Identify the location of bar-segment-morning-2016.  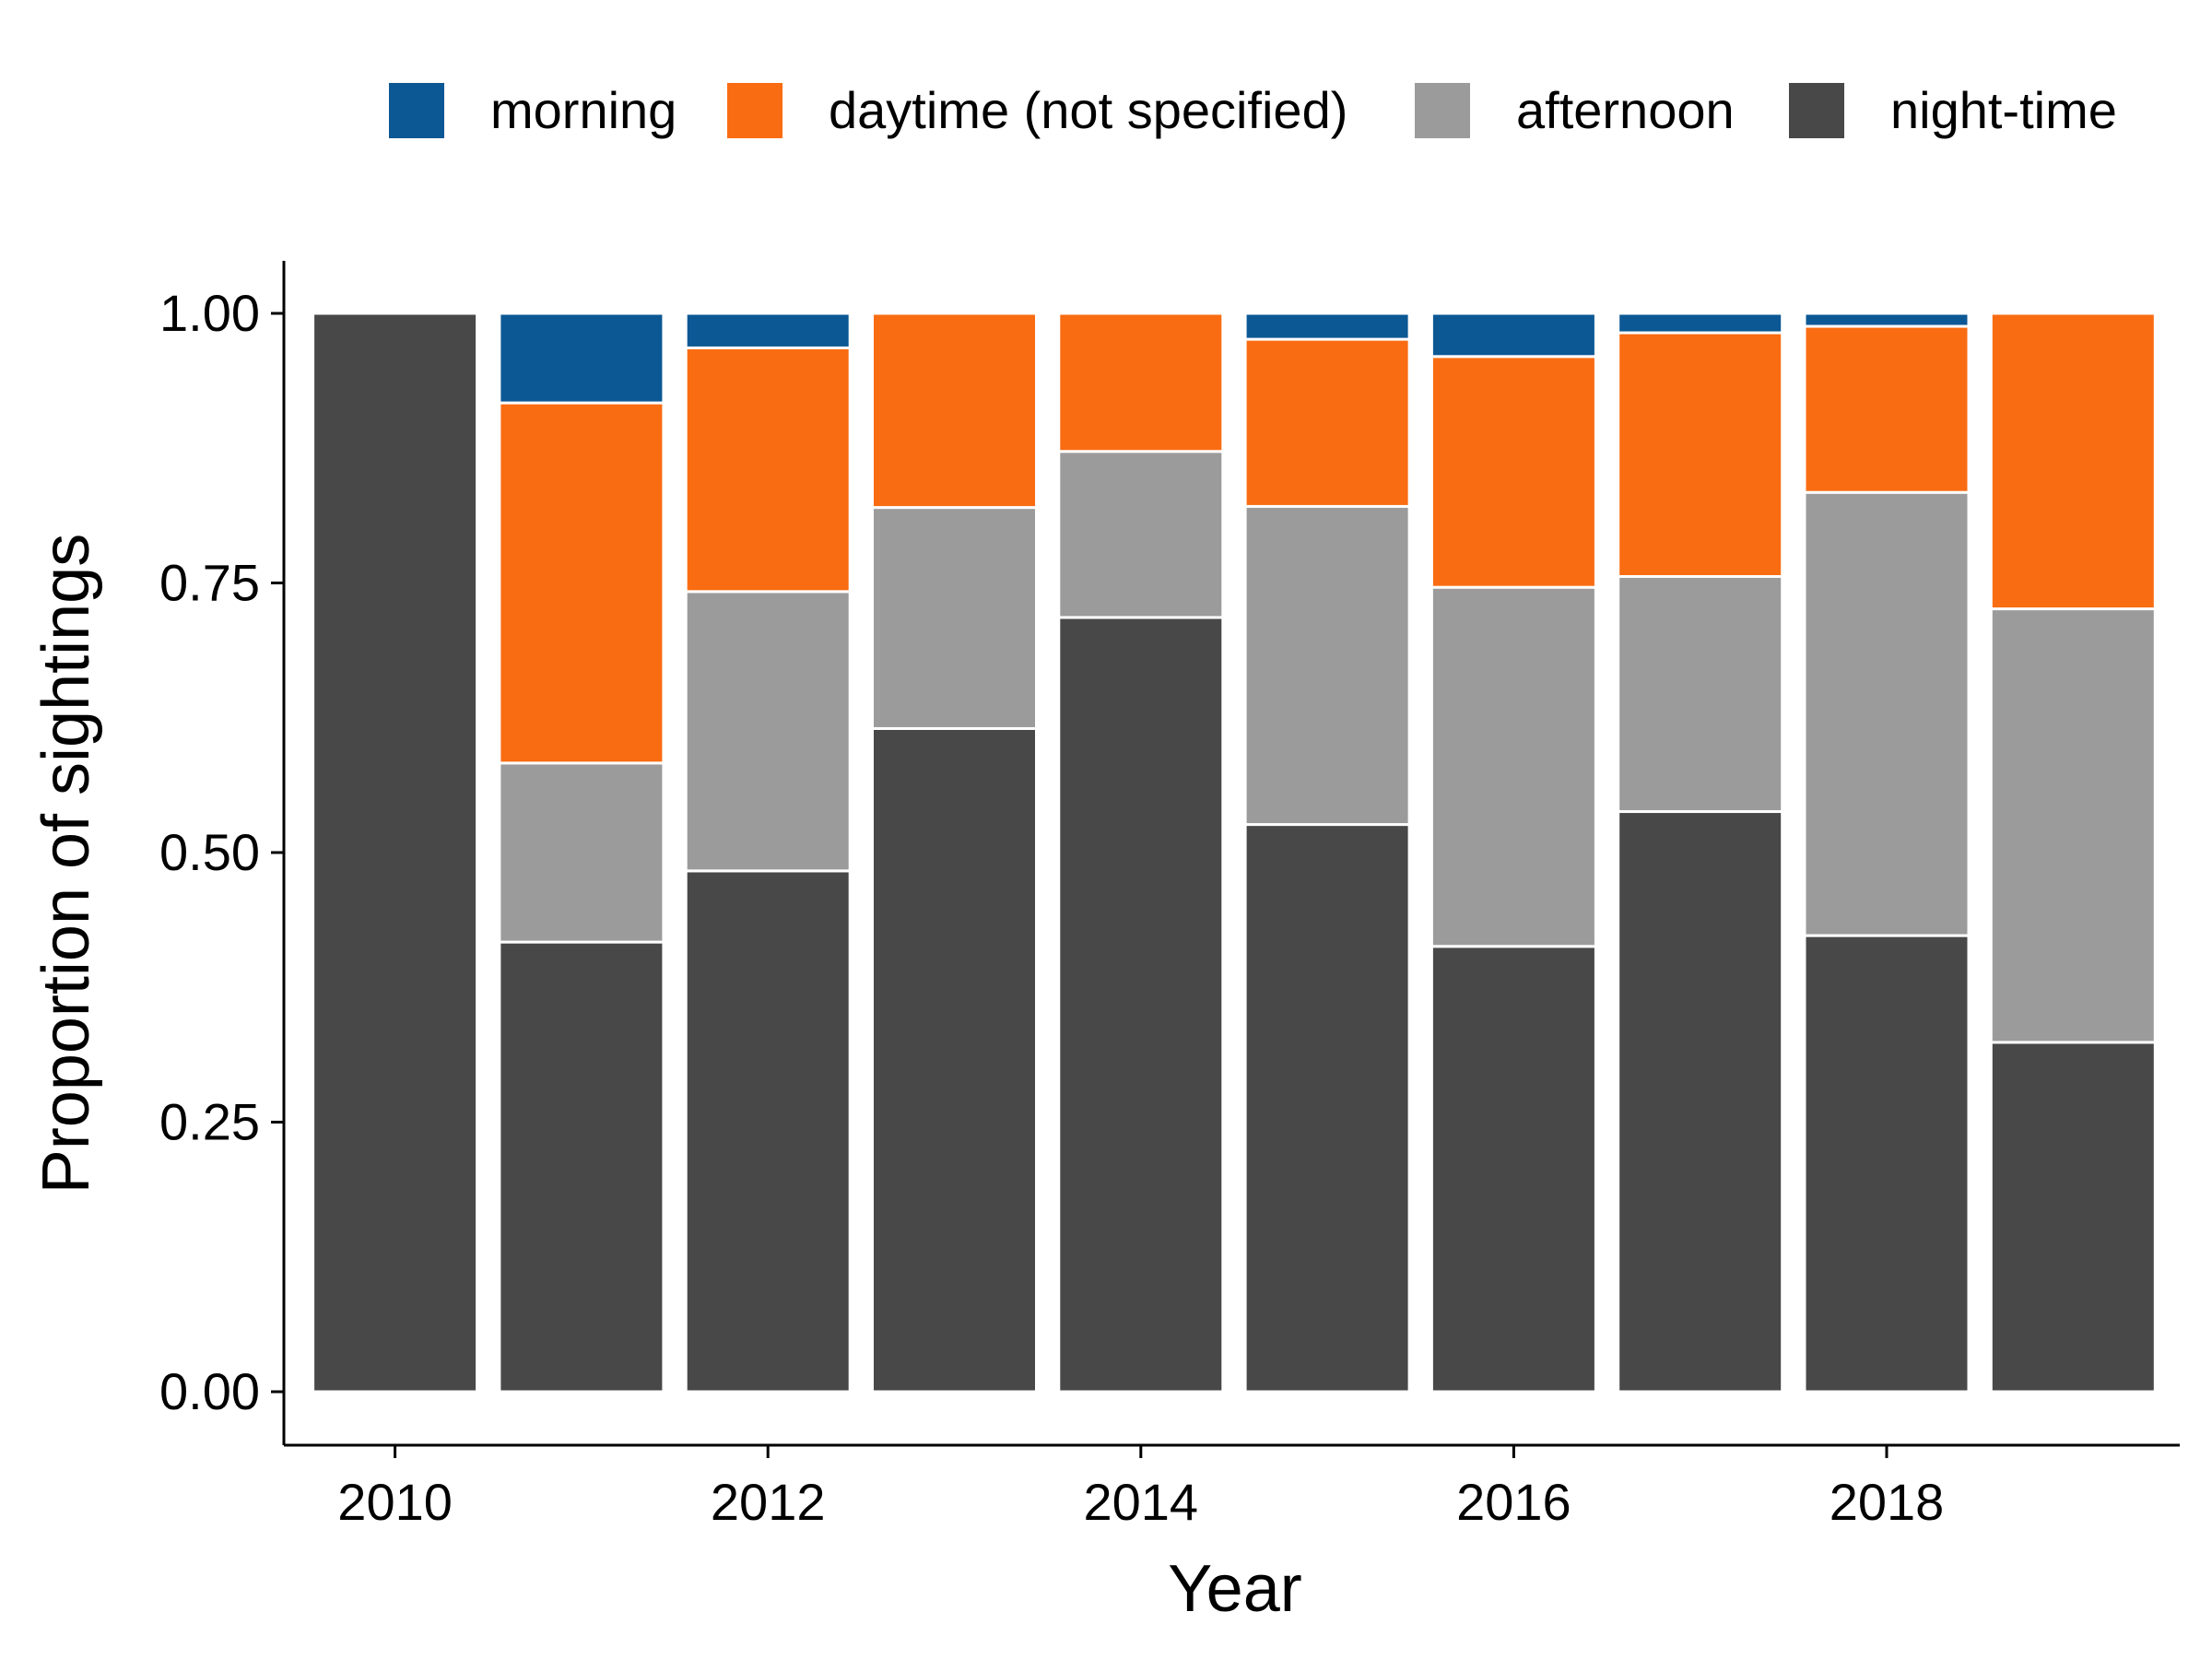
(1513, 335).